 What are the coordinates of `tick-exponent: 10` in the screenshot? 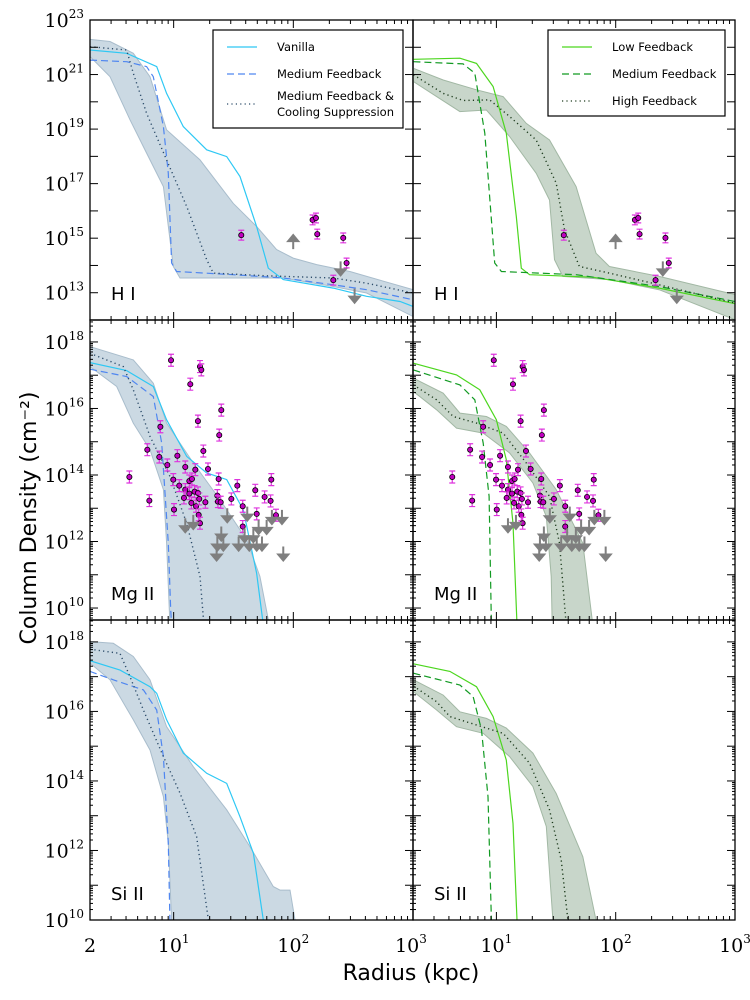 It's located at (76, 914).